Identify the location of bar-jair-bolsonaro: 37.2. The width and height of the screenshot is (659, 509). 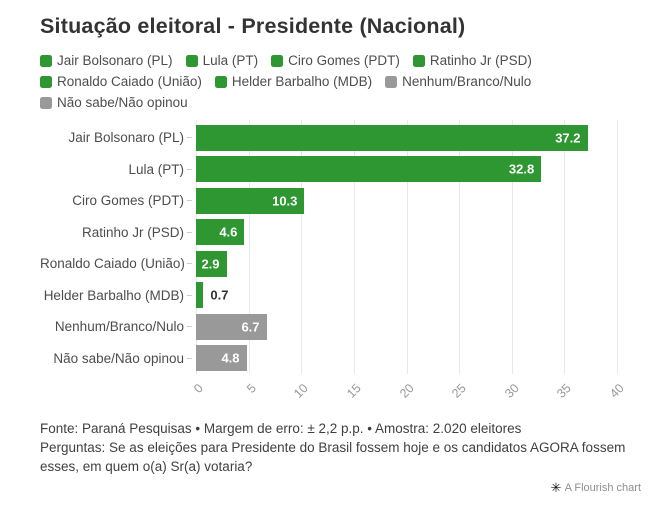
(392, 137).